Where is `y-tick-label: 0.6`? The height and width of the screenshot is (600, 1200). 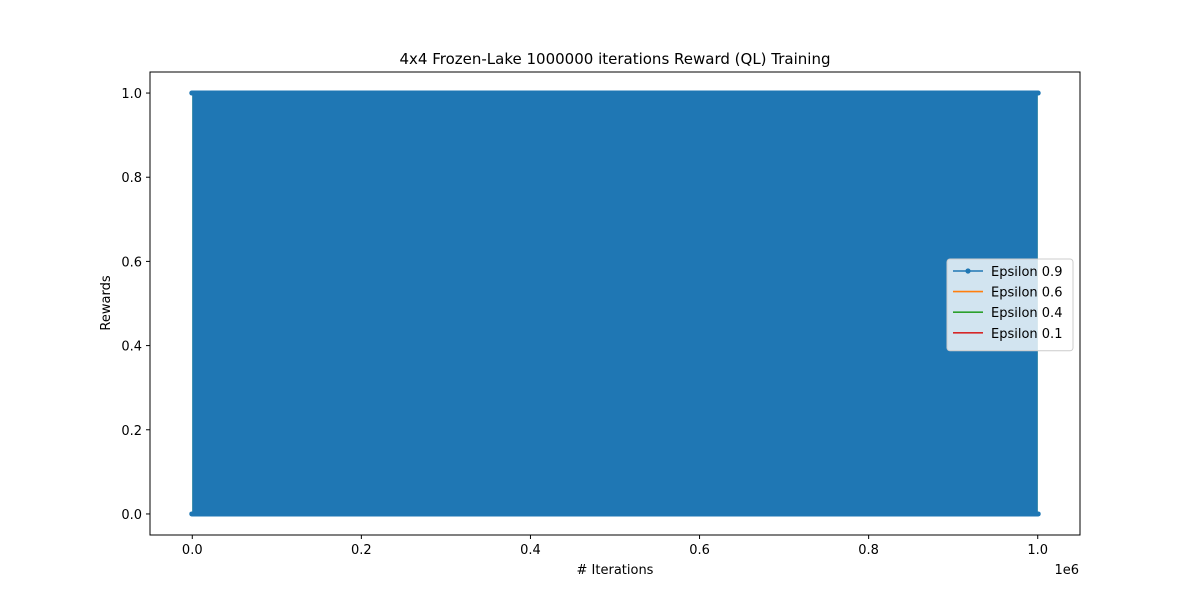
y-tick-label: 0.6 is located at coordinates (131, 262).